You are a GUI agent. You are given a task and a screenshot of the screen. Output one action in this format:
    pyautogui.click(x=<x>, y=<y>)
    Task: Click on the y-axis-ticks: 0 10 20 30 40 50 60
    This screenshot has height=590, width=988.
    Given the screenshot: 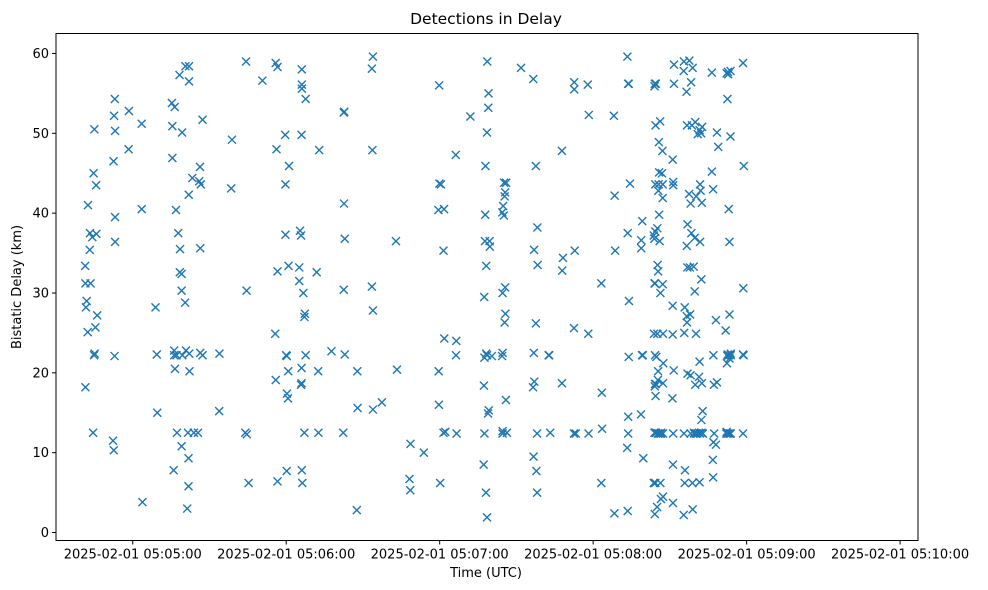 What is the action you would take?
    pyautogui.click(x=44, y=294)
    